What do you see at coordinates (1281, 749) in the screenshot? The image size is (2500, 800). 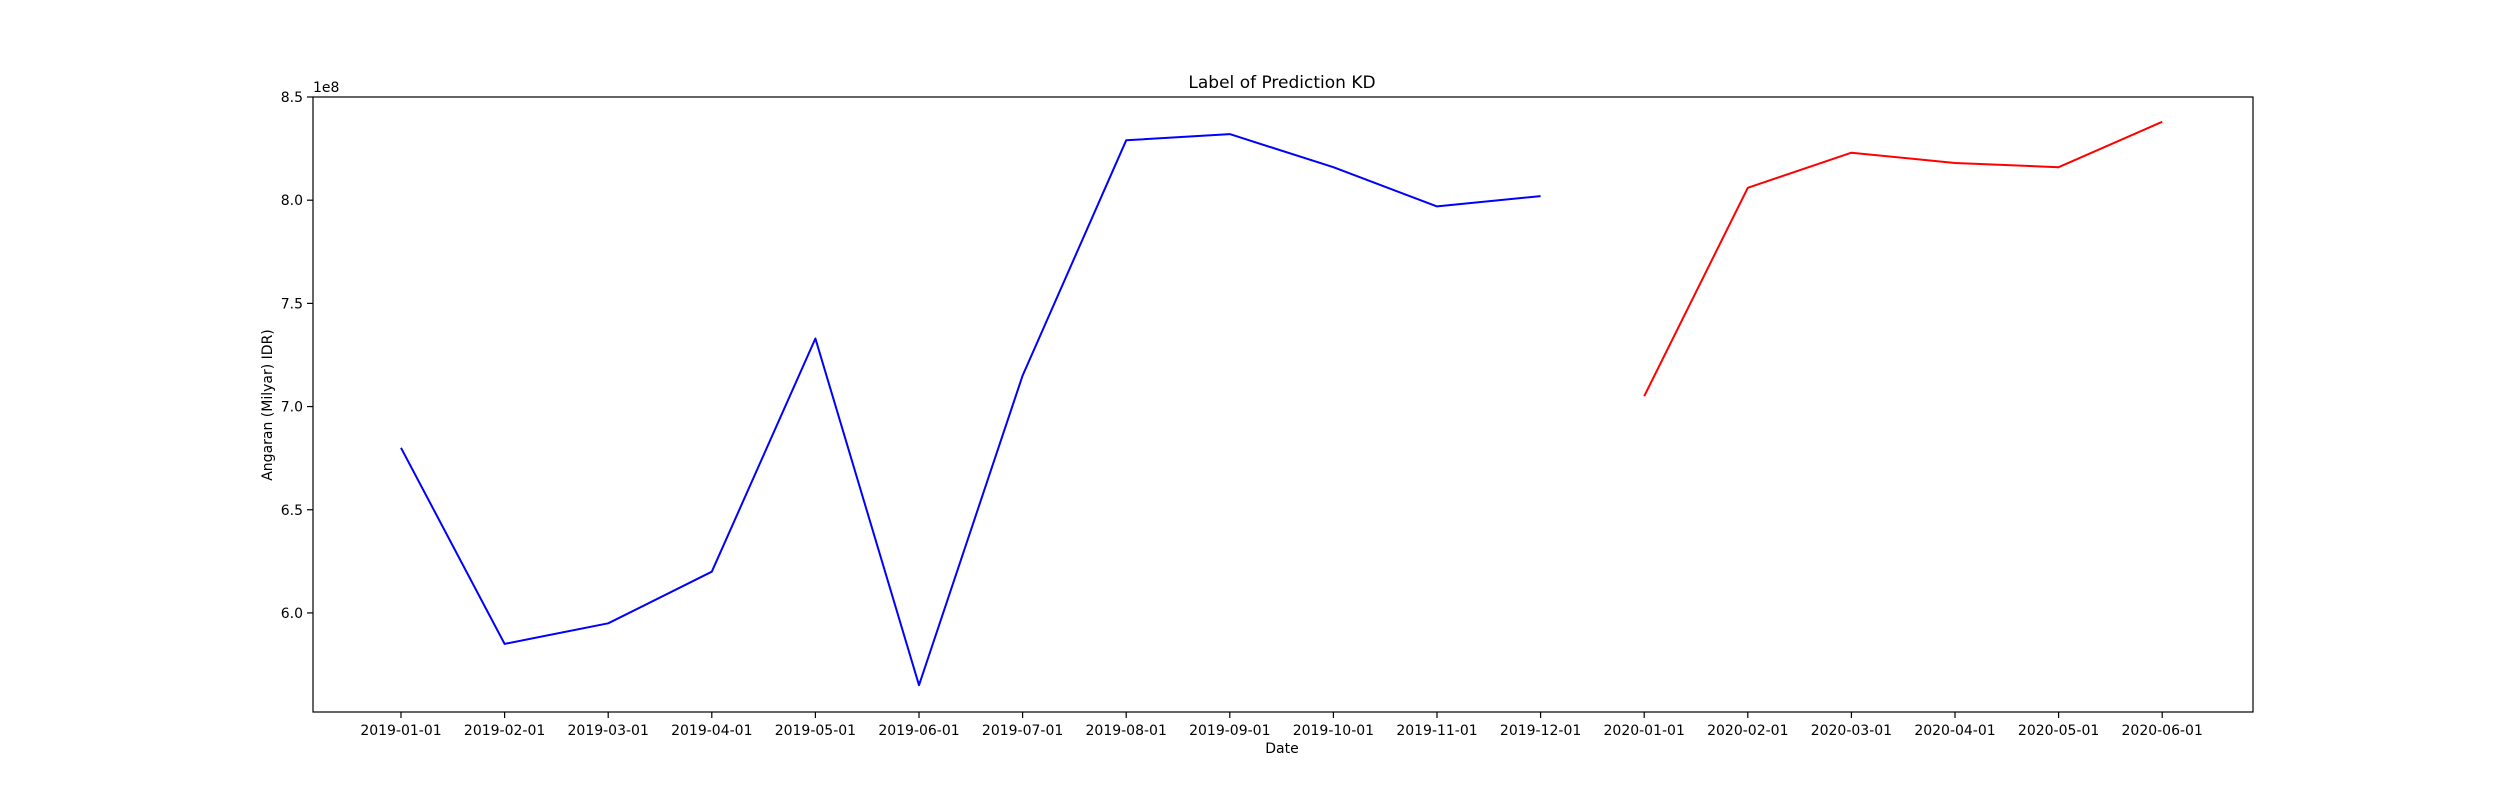 I see `x-axis-label: Date` at bounding box center [1281, 749].